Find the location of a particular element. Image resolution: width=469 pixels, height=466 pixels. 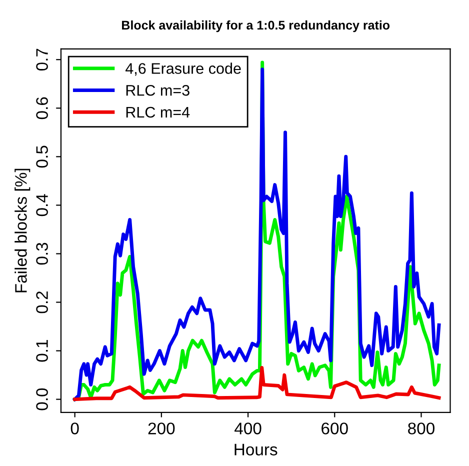

x-tick-label: 600 is located at coordinates (335, 428).